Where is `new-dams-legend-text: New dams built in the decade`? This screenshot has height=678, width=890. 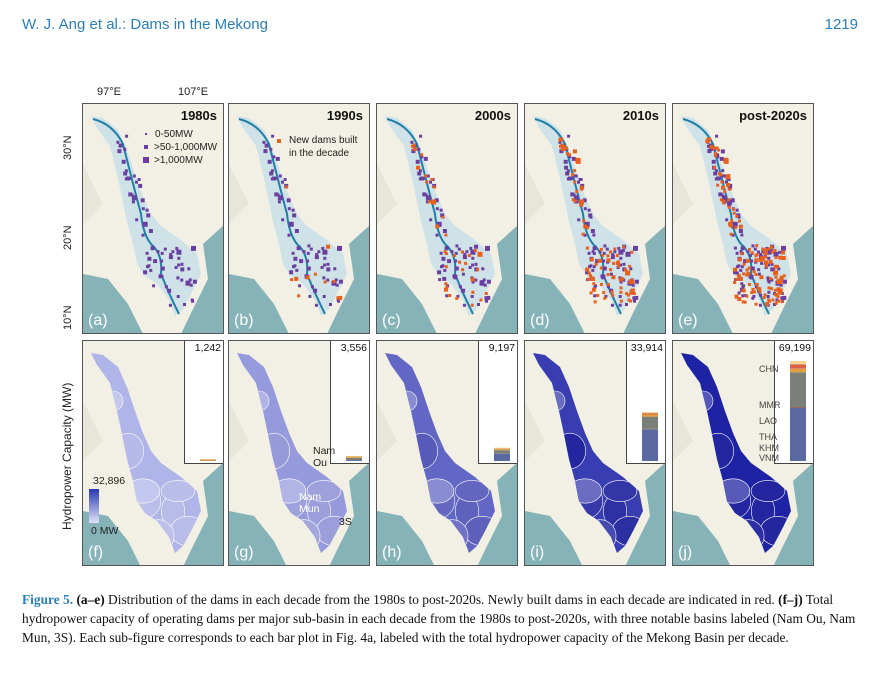
new-dams-legend-text: New dams built in the decade is located at coordinates (323, 147).